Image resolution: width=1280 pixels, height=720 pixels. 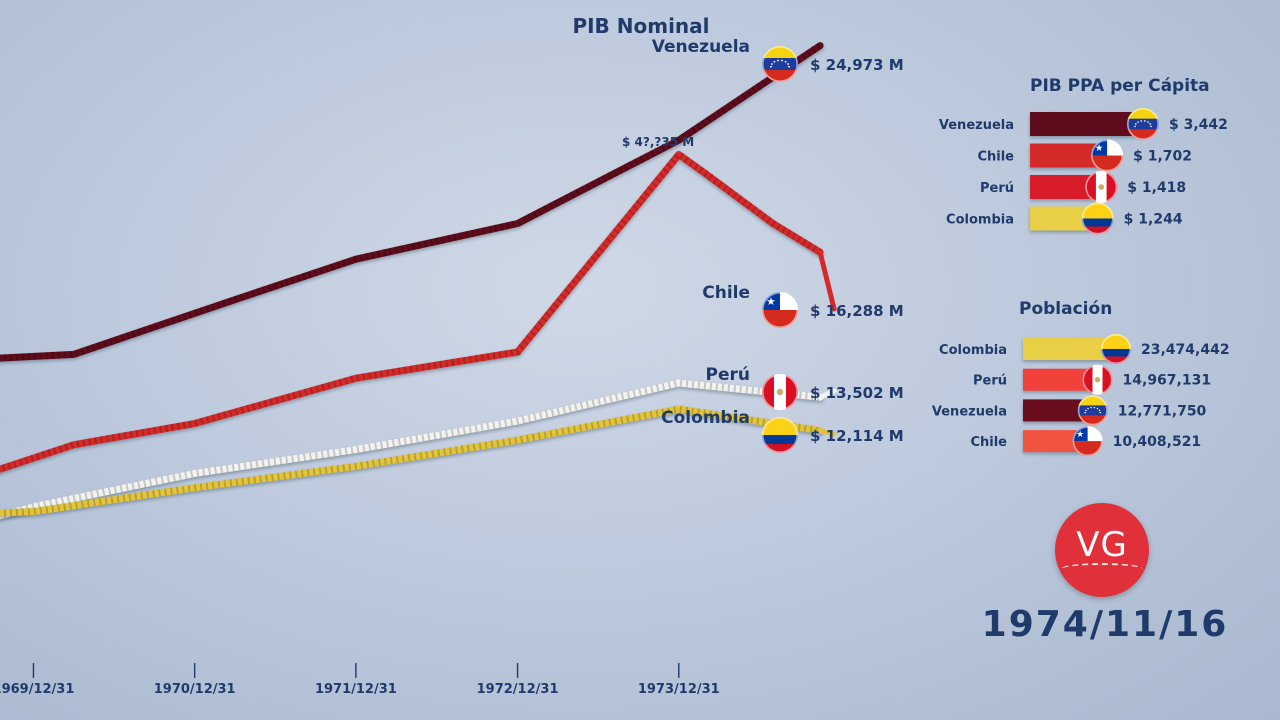 What do you see at coordinates (1120, 86) in the screenshot?
I see `ppp-panel-title: PIB PPA per Cápita` at bounding box center [1120, 86].